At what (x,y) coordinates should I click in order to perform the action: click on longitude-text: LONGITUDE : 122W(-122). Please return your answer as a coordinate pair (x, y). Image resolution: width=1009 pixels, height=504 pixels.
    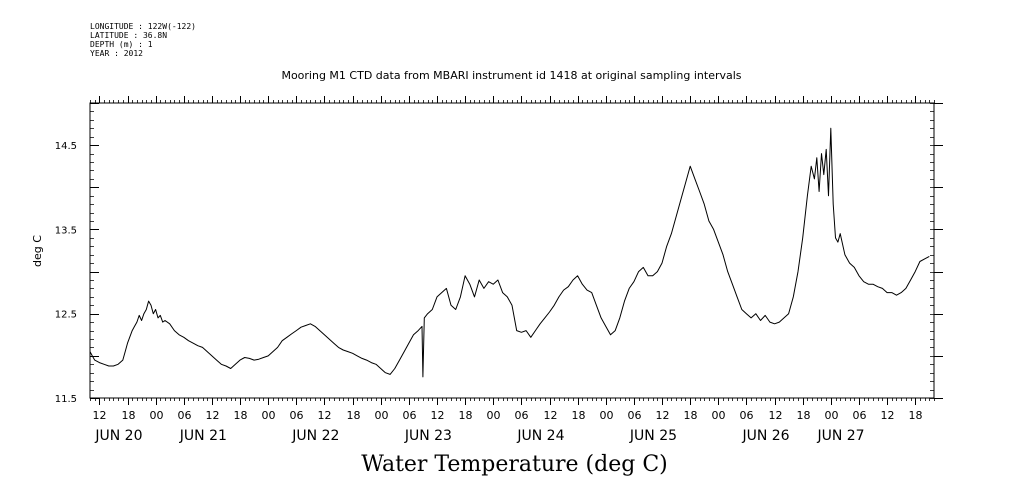
    Looking at the image, I should click on (143, 26).